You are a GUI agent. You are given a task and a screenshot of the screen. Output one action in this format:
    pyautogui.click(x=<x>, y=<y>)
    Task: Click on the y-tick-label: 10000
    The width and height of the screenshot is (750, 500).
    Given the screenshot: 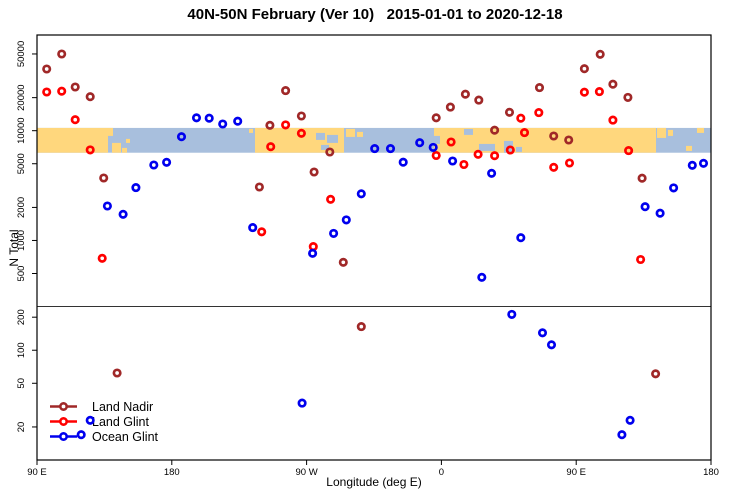 What is the action you would take?
    pyautogui.click(x=21, y=130)
    